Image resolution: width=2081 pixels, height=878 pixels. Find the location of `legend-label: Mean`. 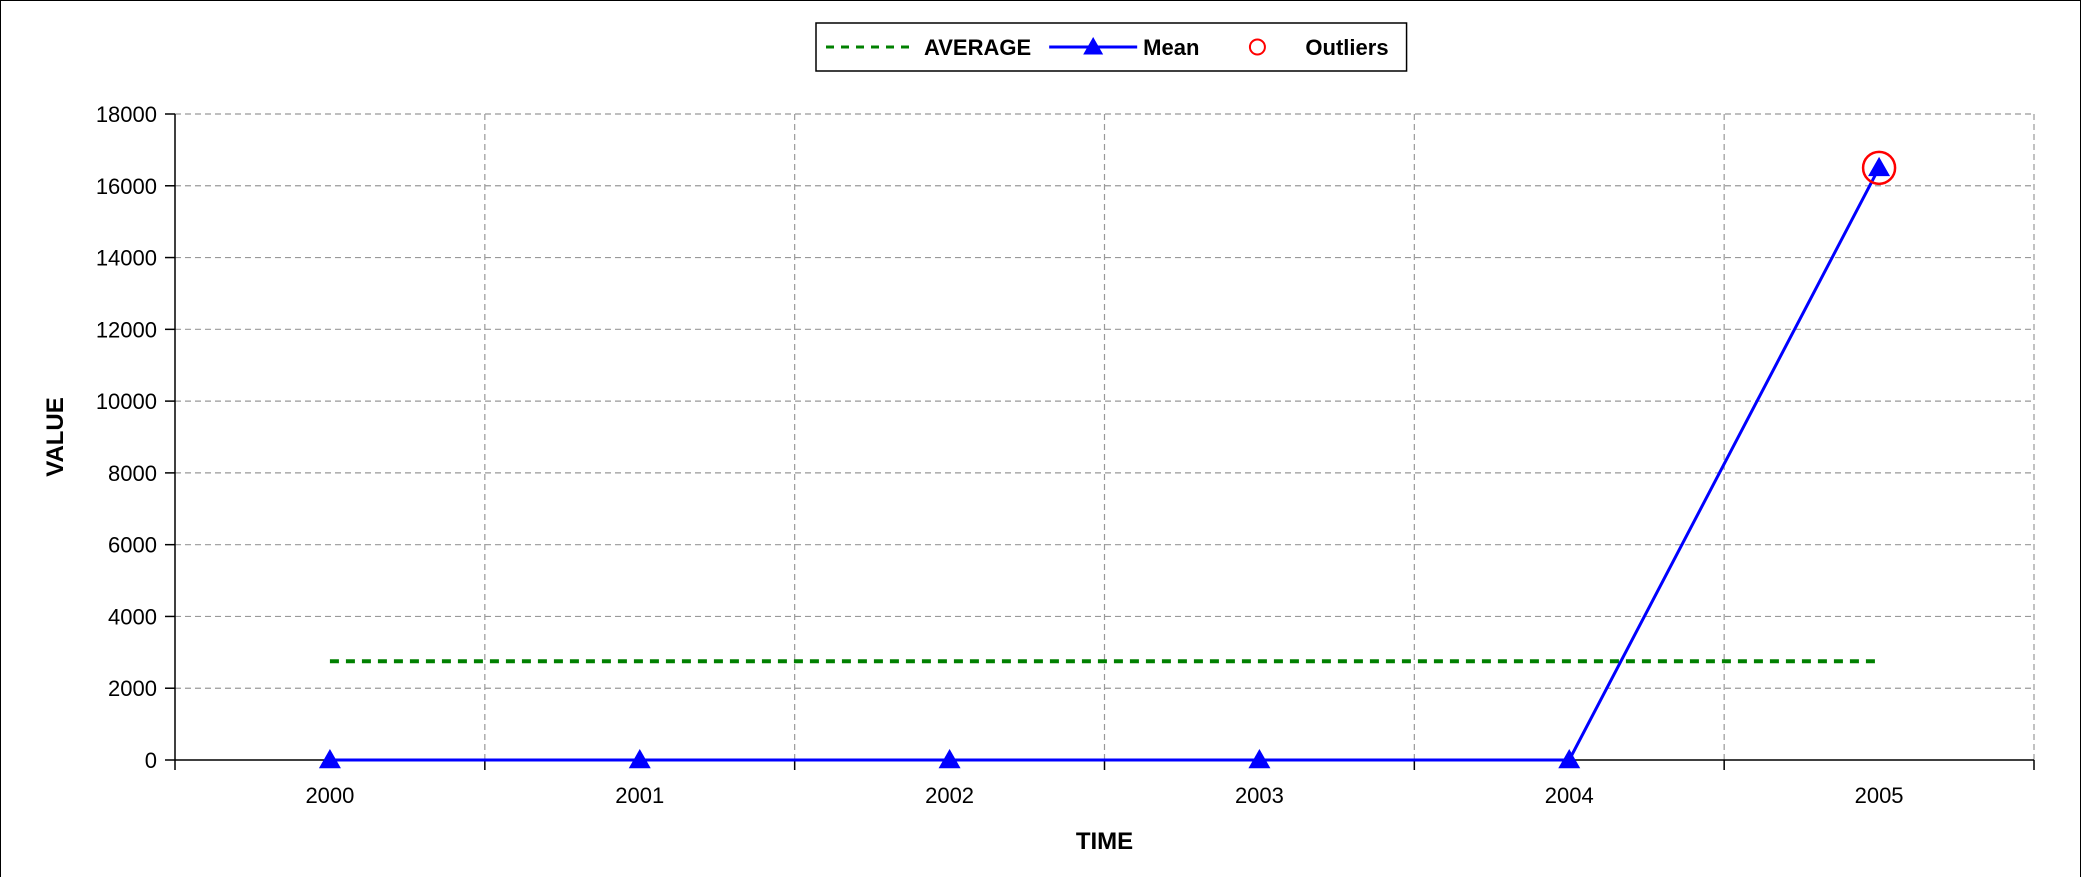

legend-label: Mean is located at coordinates (1171, 47).